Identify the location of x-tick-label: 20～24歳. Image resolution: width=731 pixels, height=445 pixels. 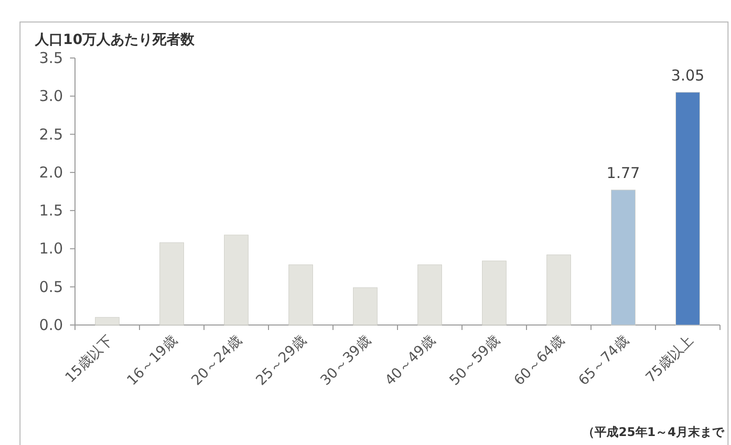
(217, 360).